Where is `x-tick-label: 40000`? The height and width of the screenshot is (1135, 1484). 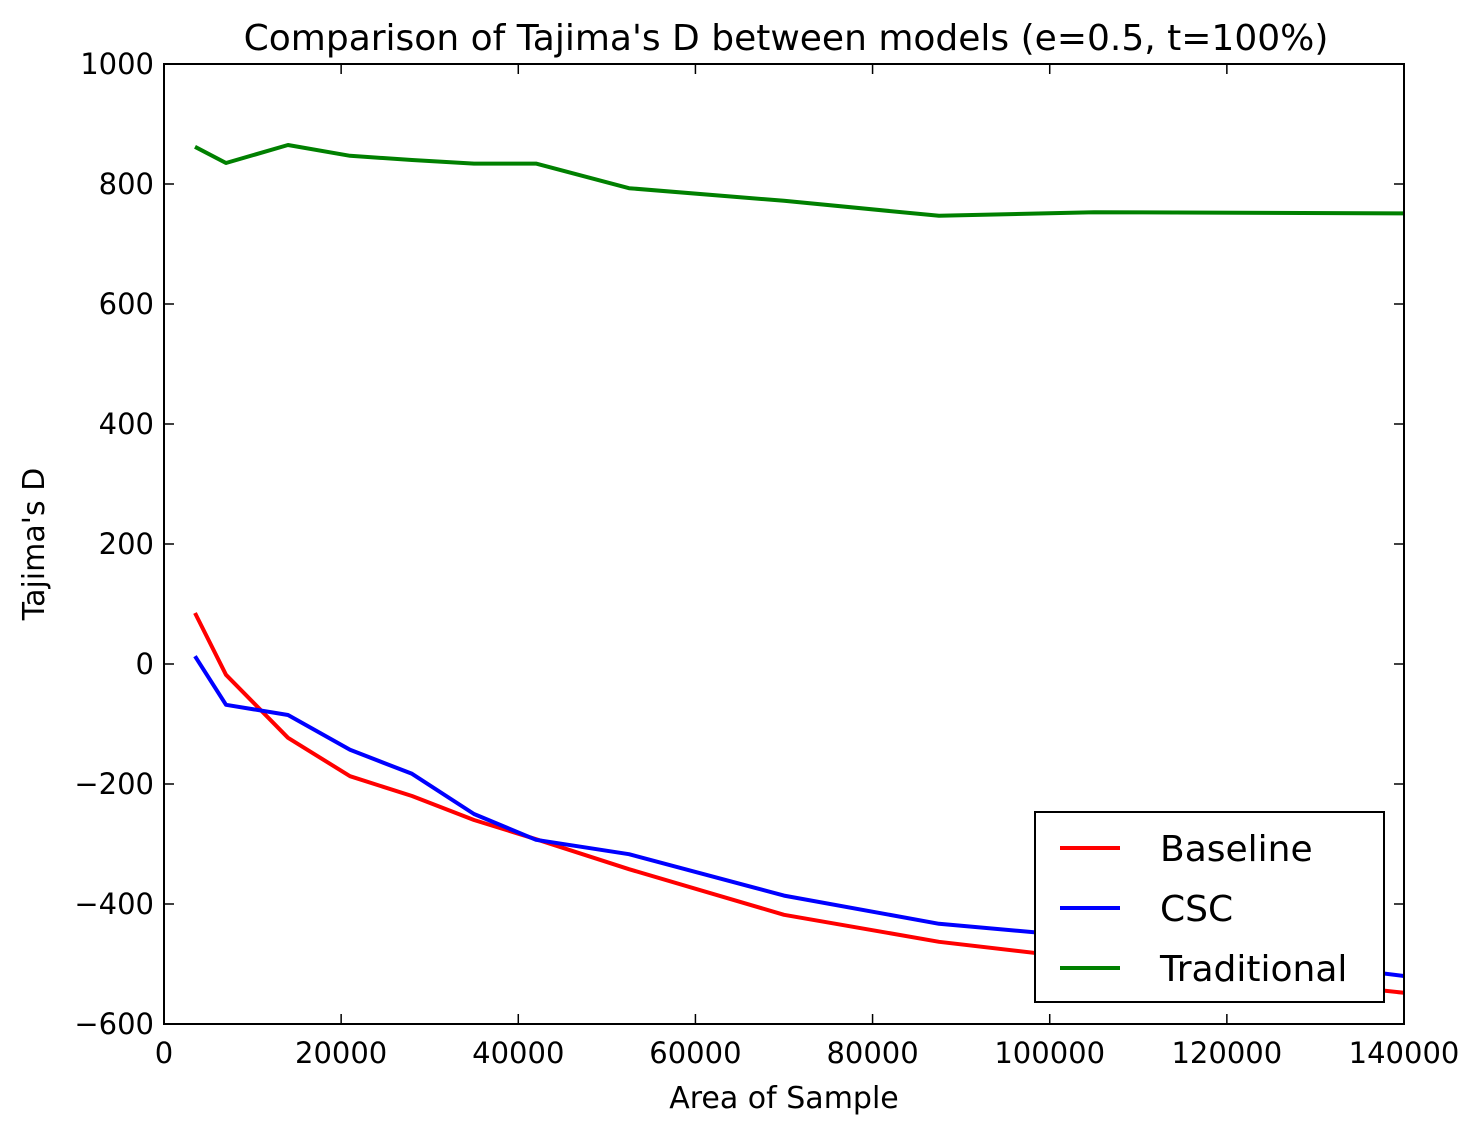
x-tick-label: 40000 is located at coordinates (518, 1053).